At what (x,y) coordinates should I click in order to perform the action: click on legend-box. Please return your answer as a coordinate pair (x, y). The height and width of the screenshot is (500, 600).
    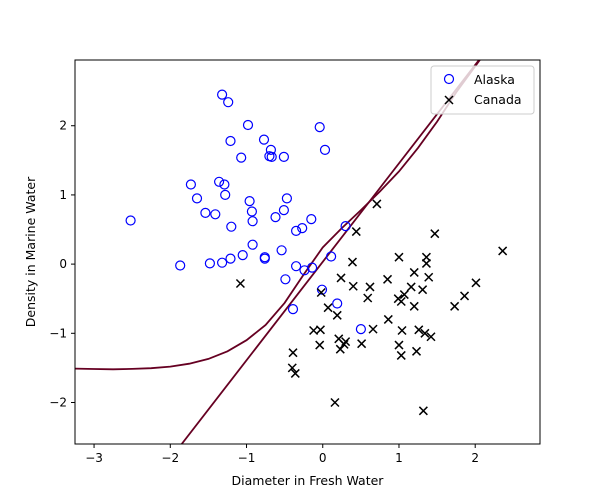
    Looking at the image, I should click on (482, 90).